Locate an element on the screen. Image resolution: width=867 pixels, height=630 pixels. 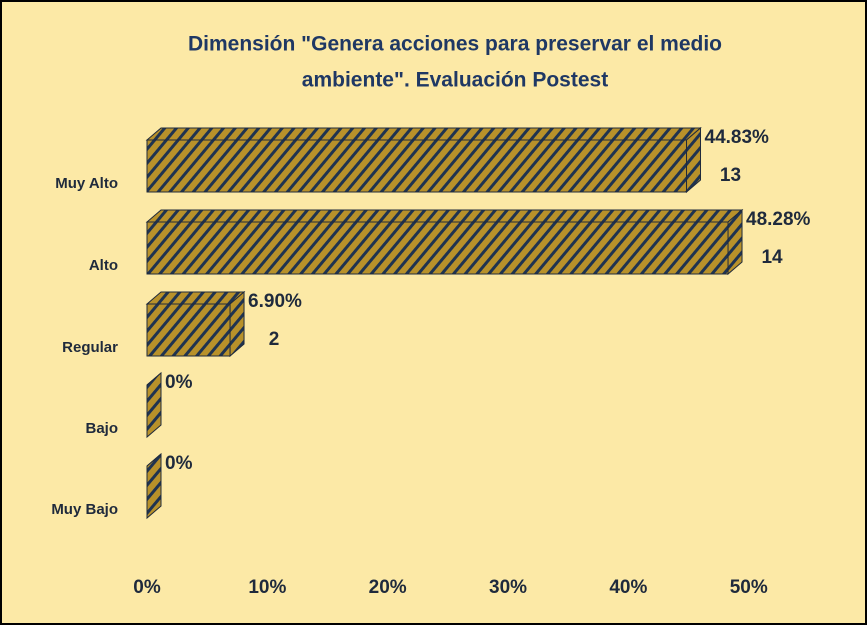
count-label: 14 is located at coordinates (772, 257).